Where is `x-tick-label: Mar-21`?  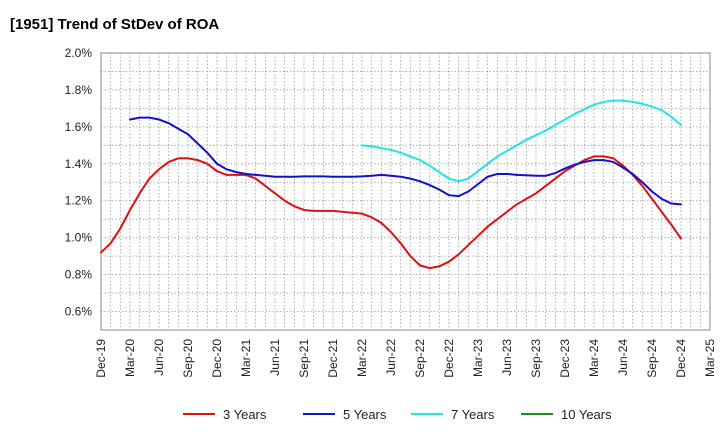
x-tick-label: Mar-21 is located at coordinates (246, 358).